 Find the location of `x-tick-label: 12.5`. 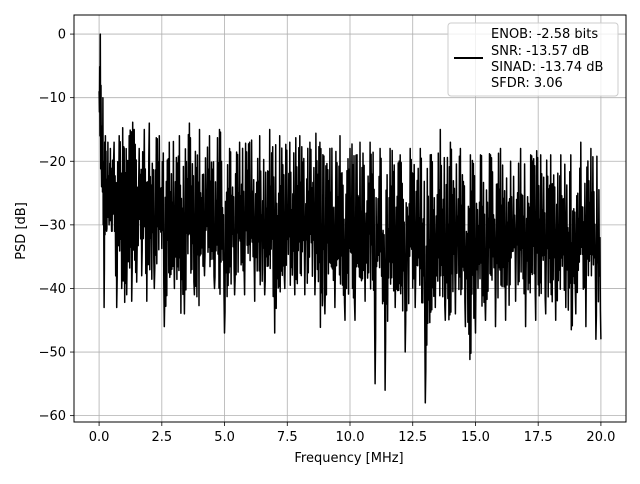

x-tick-label: 12.5 is located at coordinates (412, 437).